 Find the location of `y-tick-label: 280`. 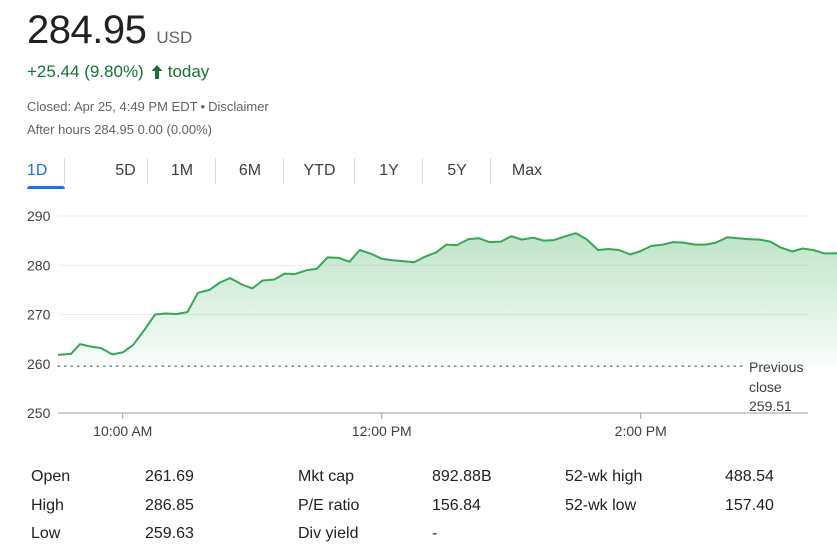

y-tick-label: 280 is located at coordinates (39, 265).